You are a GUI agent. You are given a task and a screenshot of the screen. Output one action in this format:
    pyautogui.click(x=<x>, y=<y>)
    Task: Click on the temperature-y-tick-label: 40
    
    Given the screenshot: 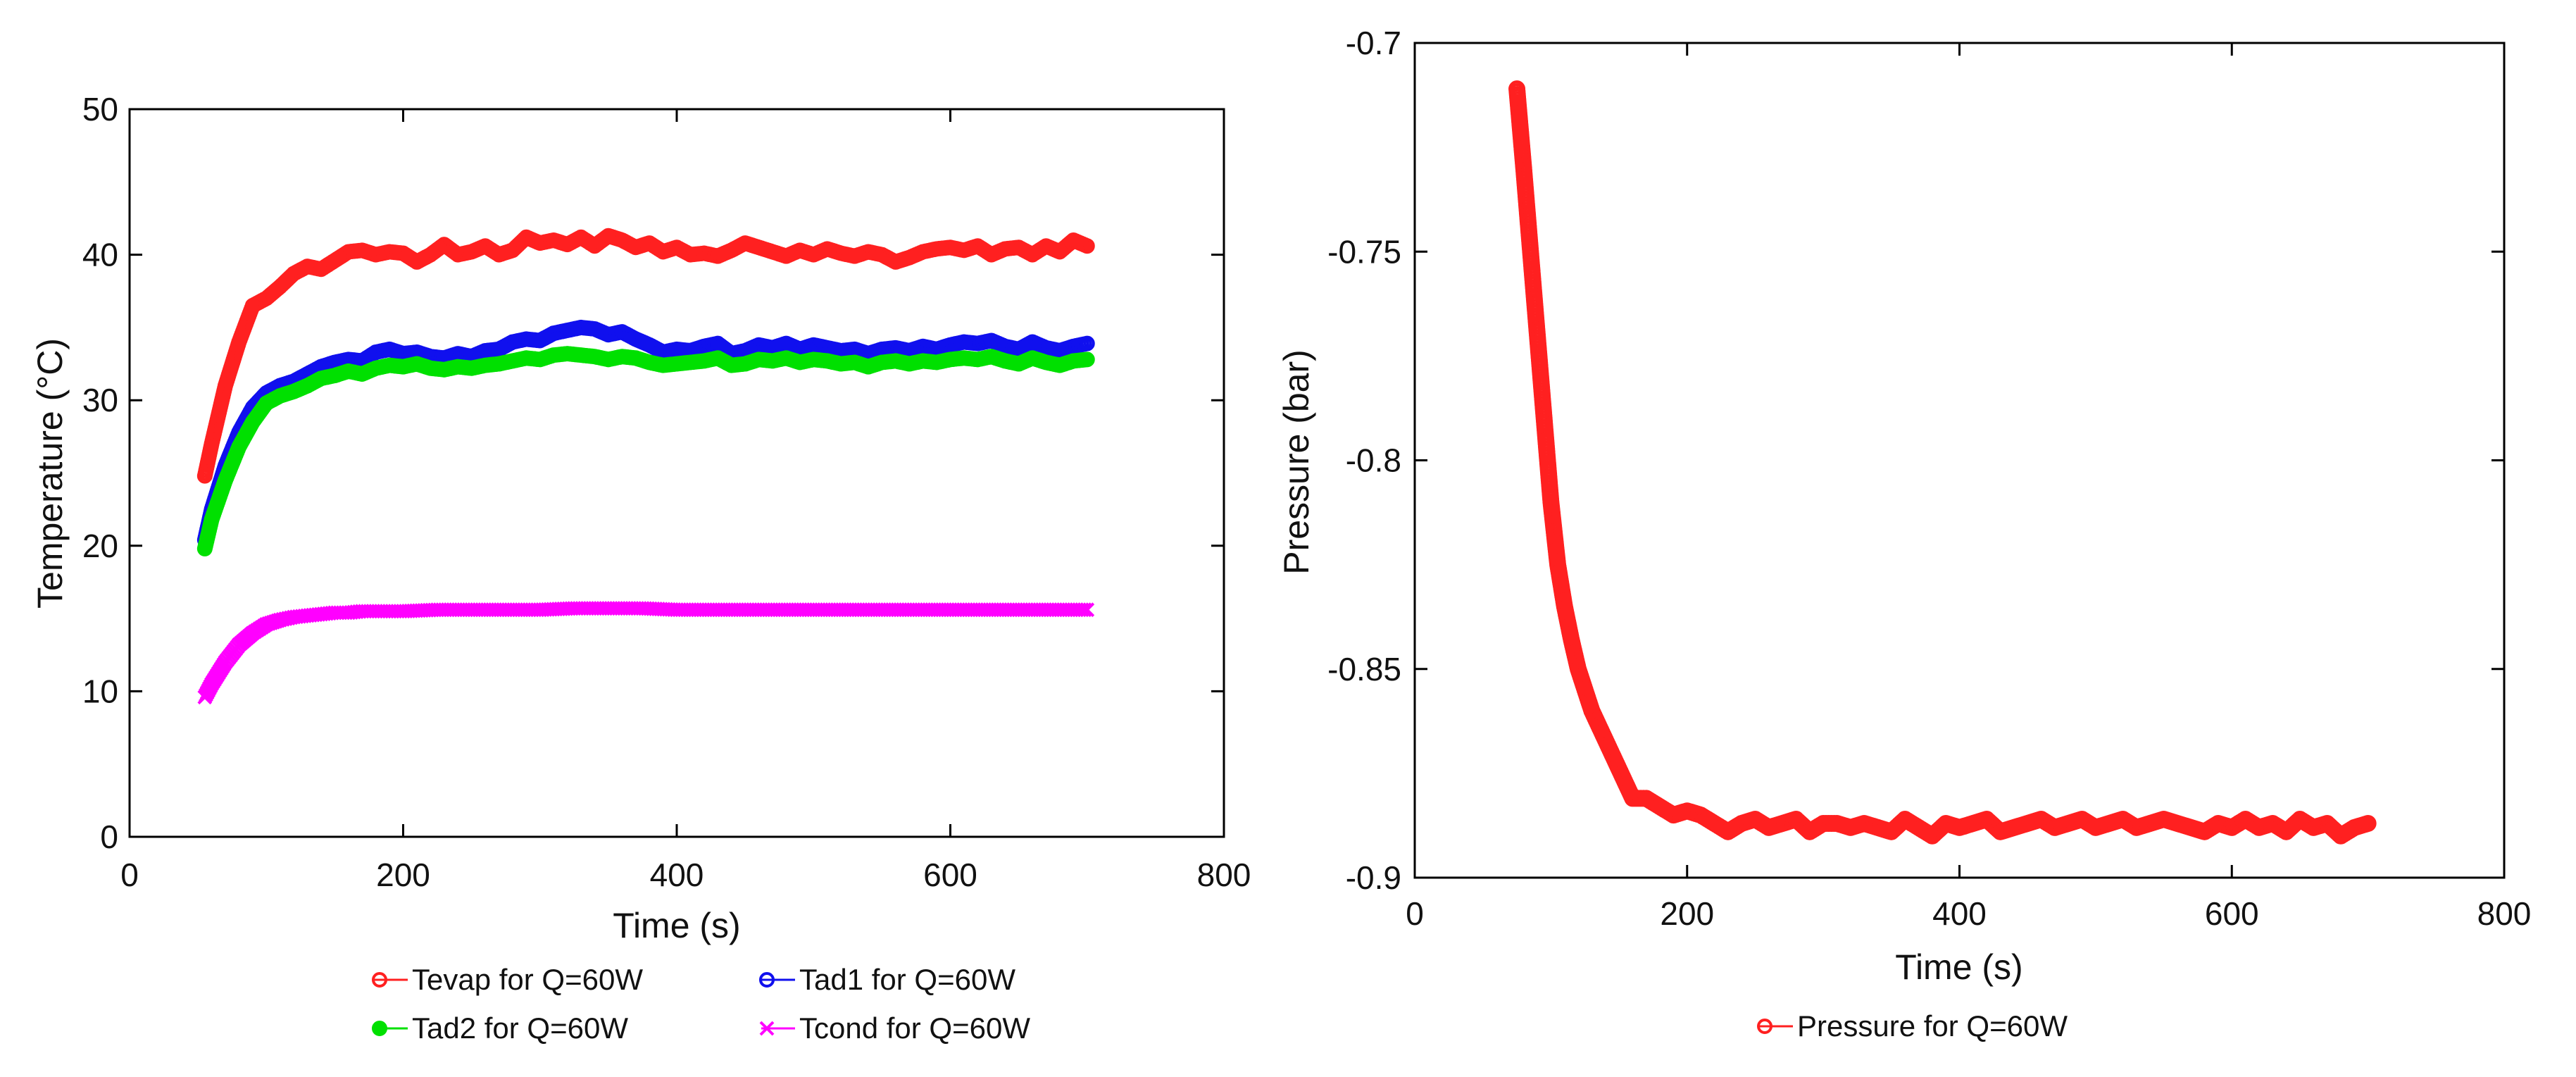 What is the action you would take?
    pyautogui.click(x=100, y=255)
    